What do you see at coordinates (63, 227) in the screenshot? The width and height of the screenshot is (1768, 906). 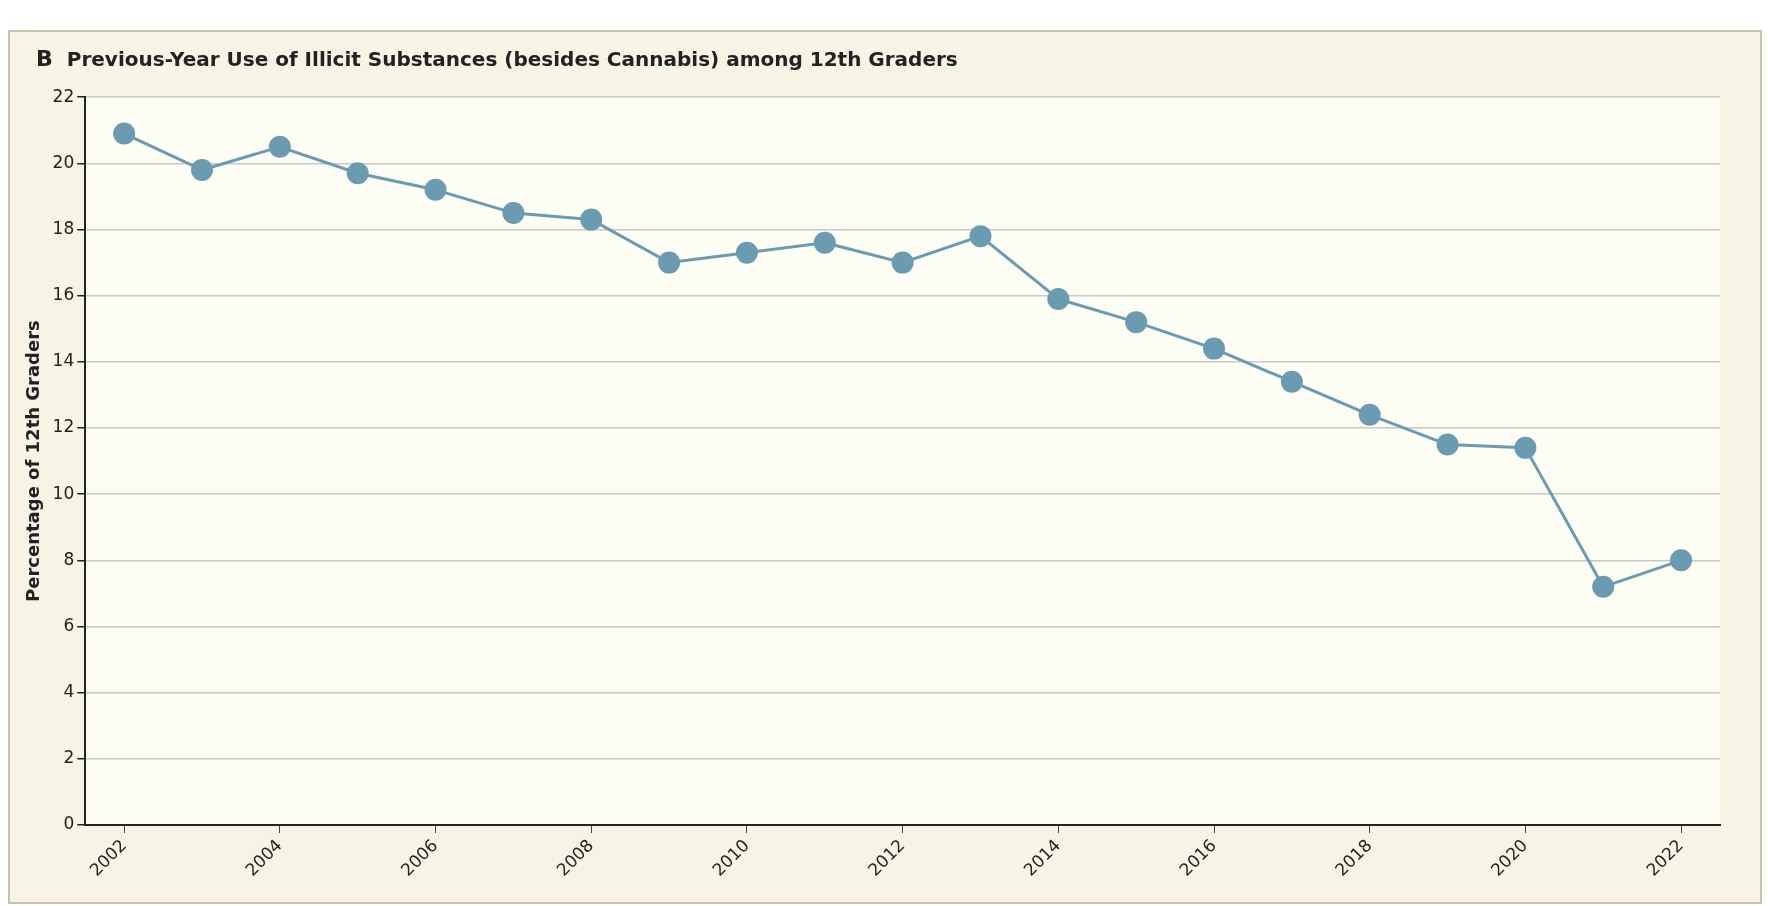 I see `y-tick-label: 18` at bounding box center [63, 227].